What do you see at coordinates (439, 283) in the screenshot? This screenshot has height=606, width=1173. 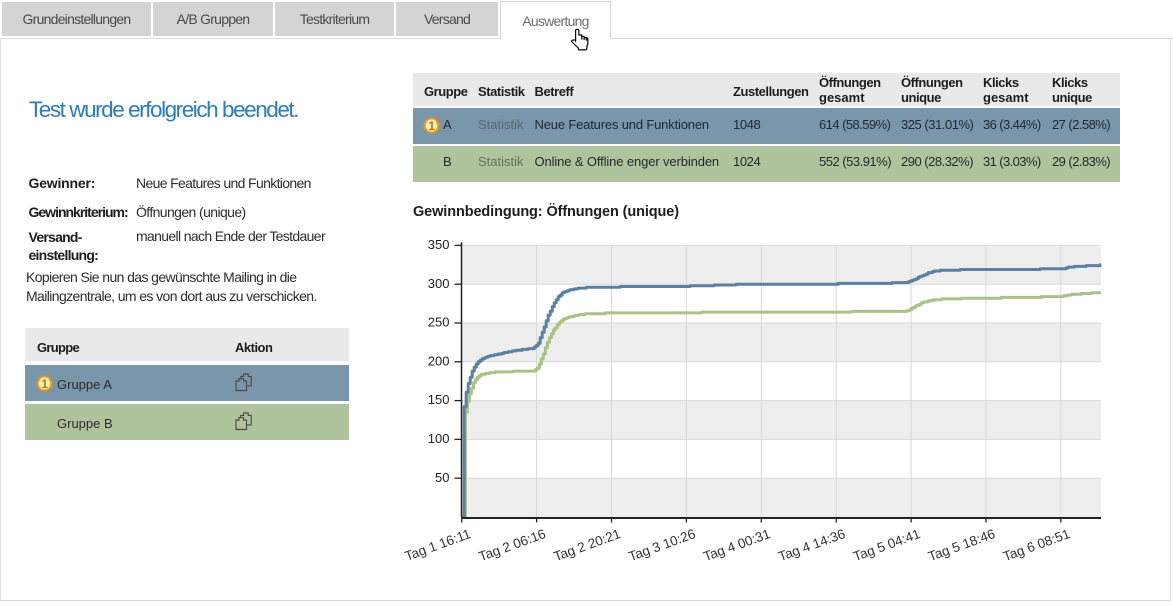 I see `svg-text: 300` at bounding box center [439, 283].